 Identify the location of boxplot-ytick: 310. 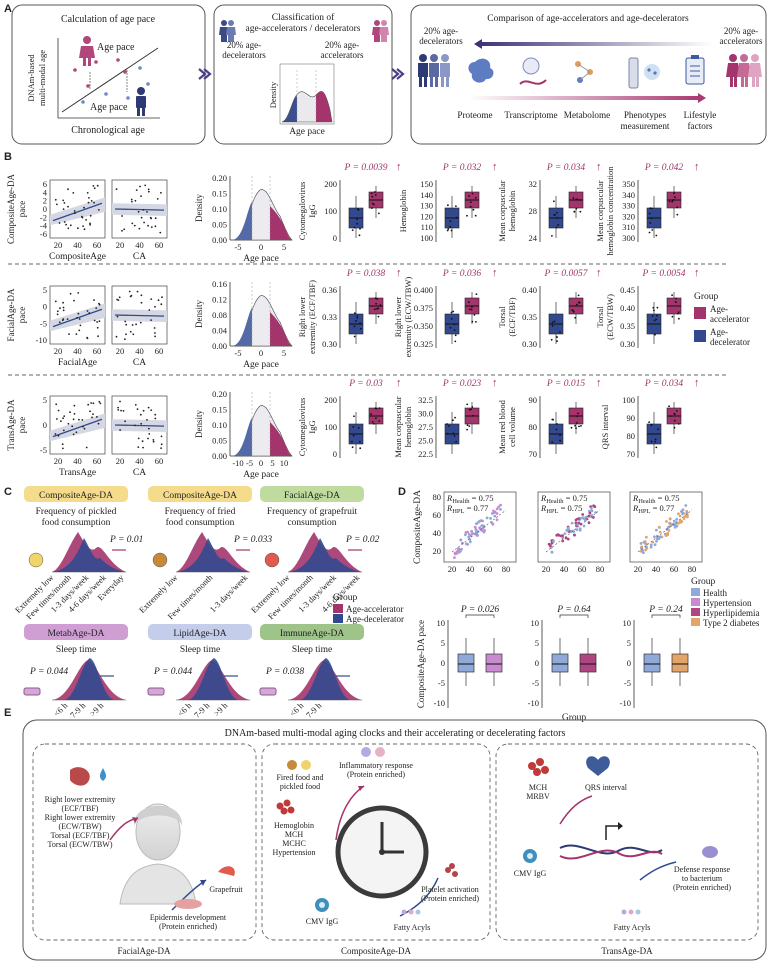
(628, 227).